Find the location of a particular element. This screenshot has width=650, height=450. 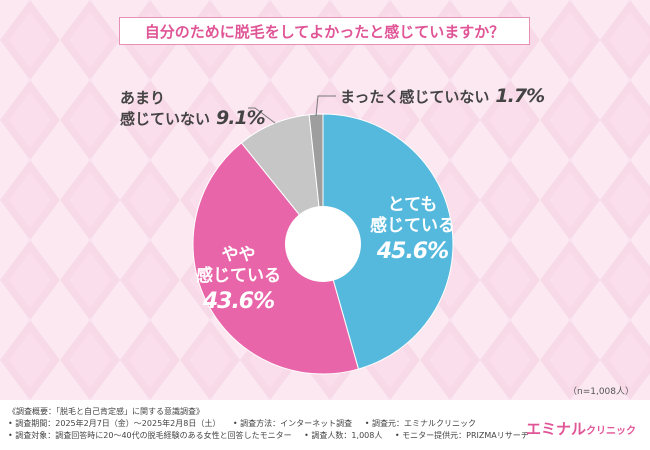

callout-label-completely-not: まったく感じていない 1.7% is located at coordinates (442, 96).